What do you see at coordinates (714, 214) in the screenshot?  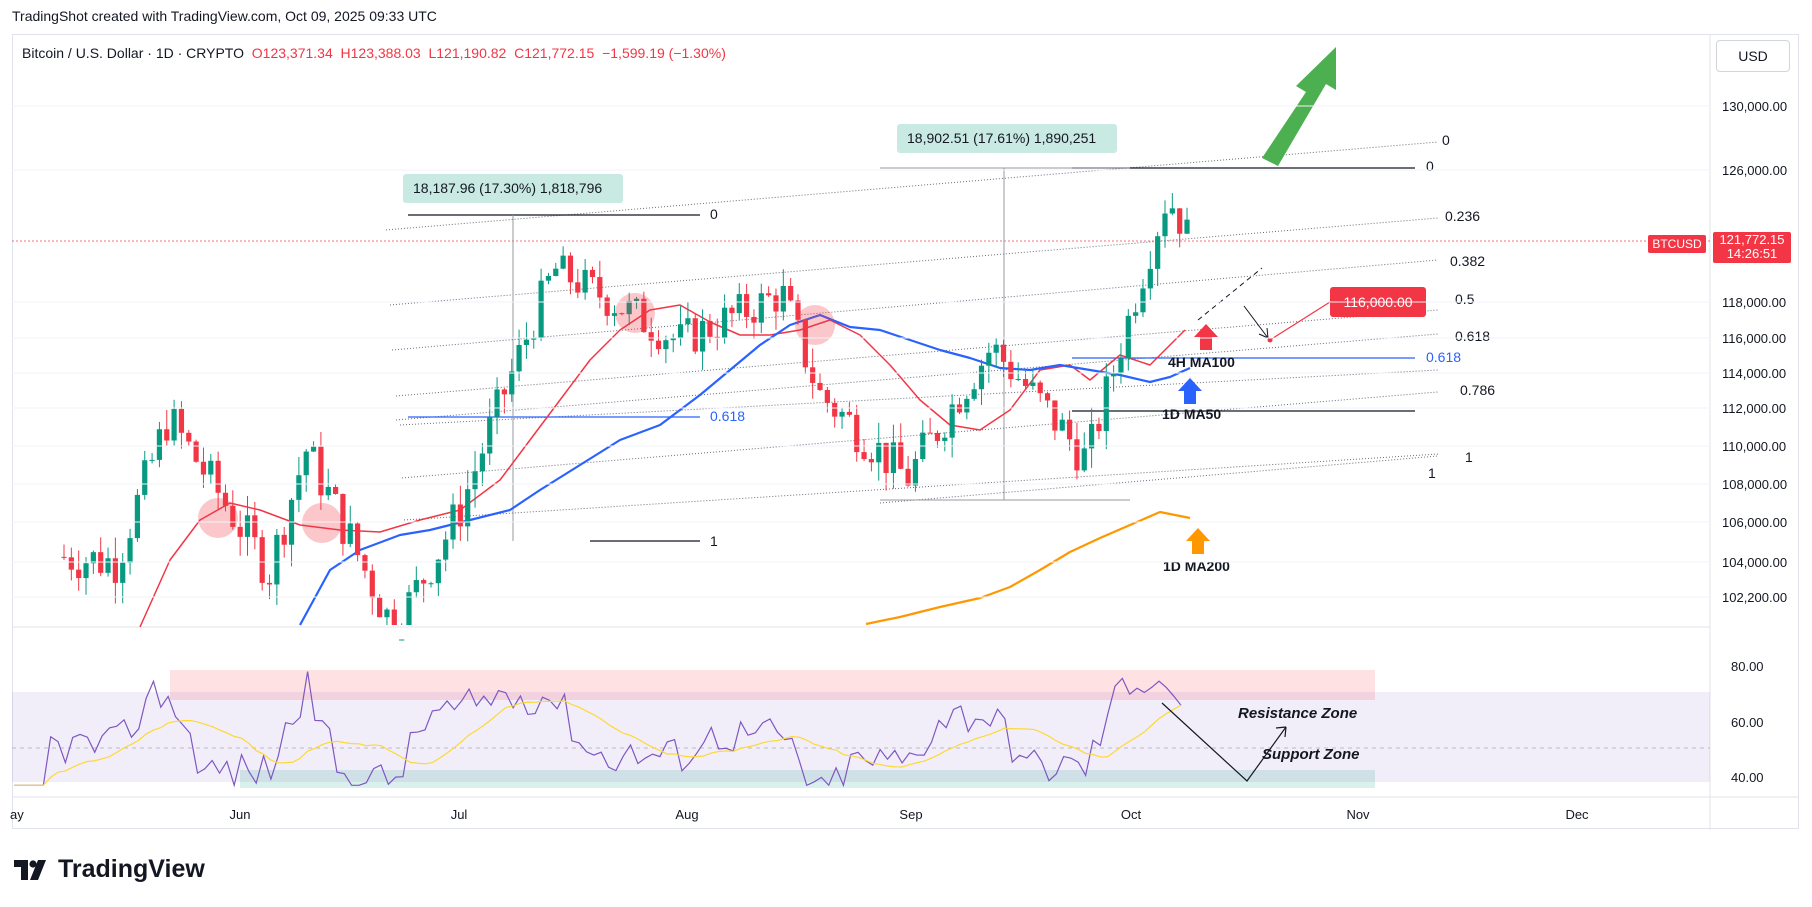 I see `fib-label: 0` at bounding box center [714, 214].